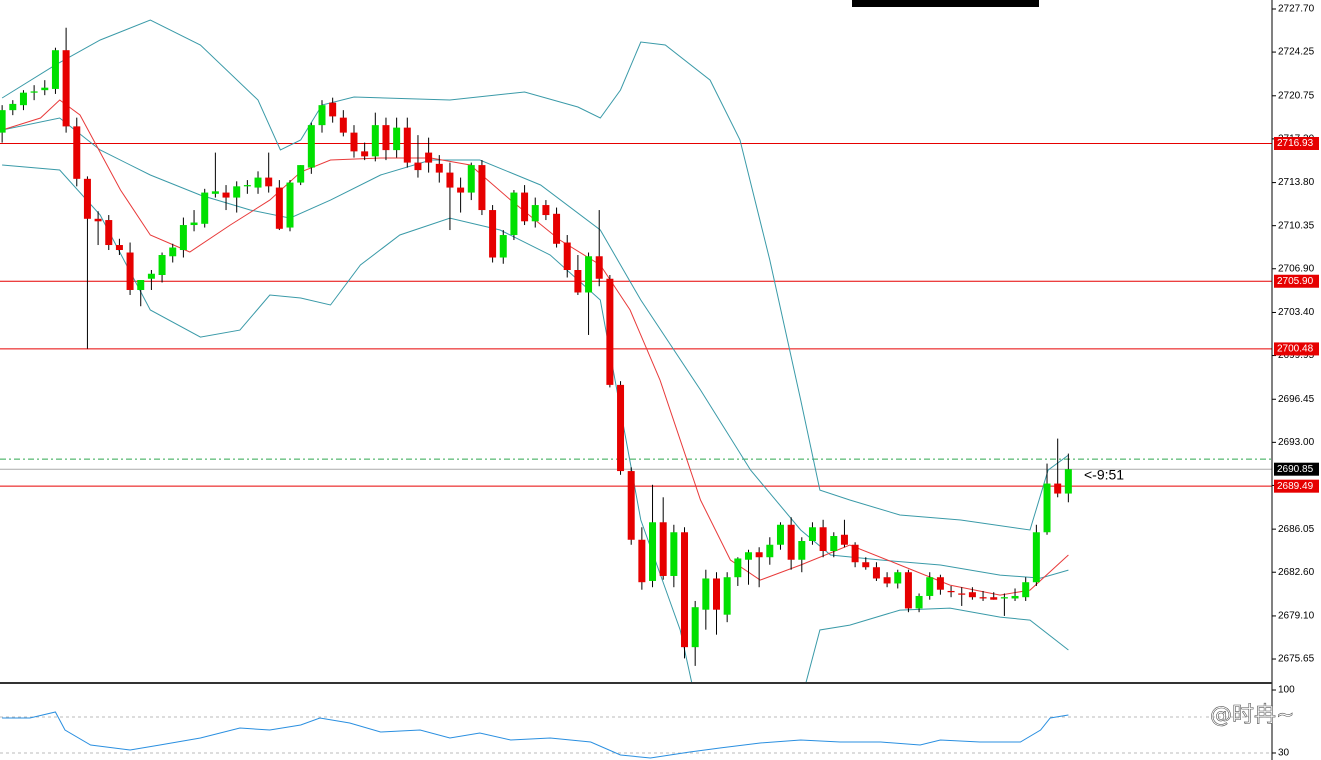 This screenshot has height=760, width=1321. Describe the element at coordinates (1252, 715) in the screenshot. I see `watermark: @时冉~` at that location.